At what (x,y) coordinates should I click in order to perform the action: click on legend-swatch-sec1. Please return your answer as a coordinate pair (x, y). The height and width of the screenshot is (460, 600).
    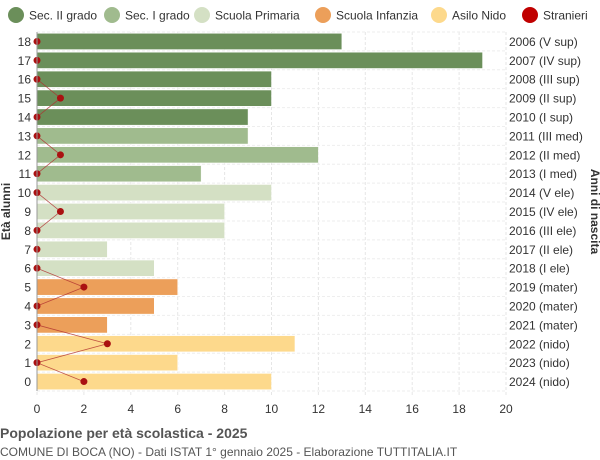
    Looking at the image, I should click on (112, 15).